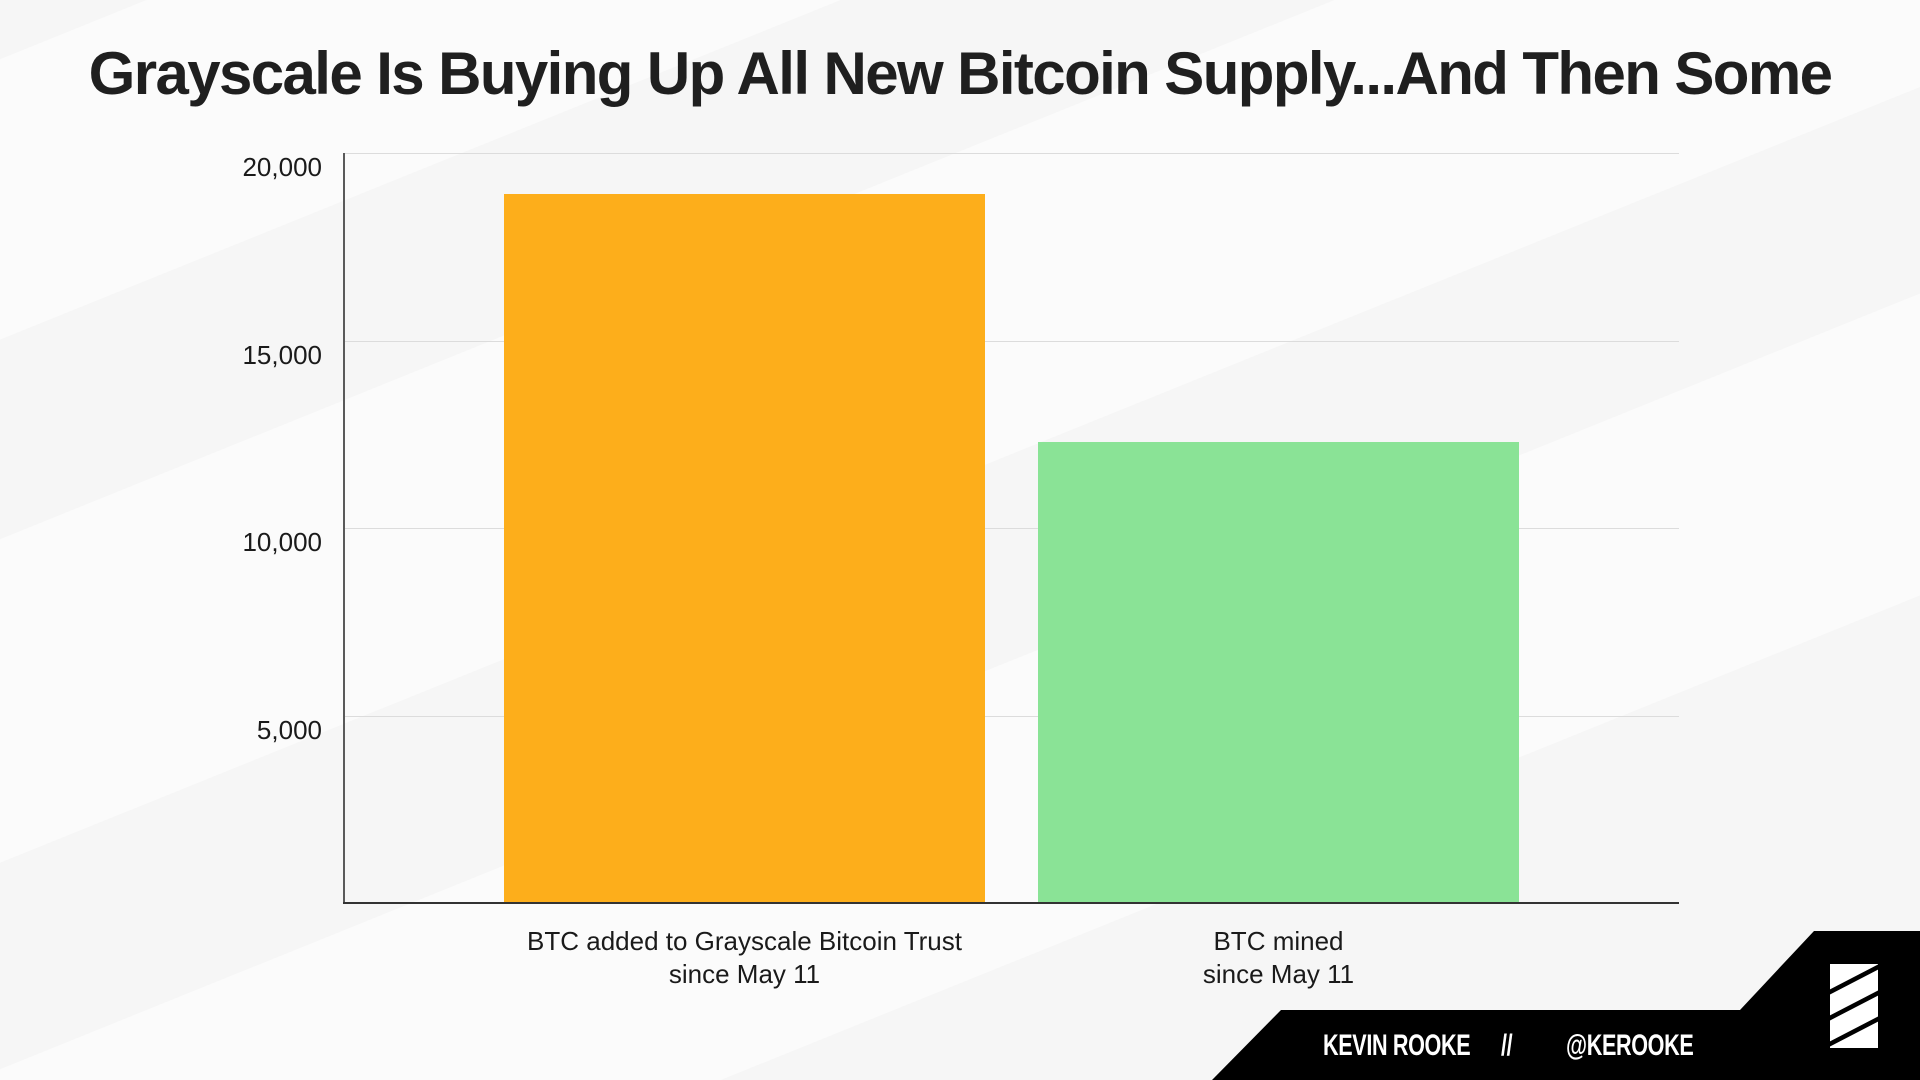 This screenshot has height=1080, width=1920. I want to click on y-tick-label: 15,000, so click(282, 355).